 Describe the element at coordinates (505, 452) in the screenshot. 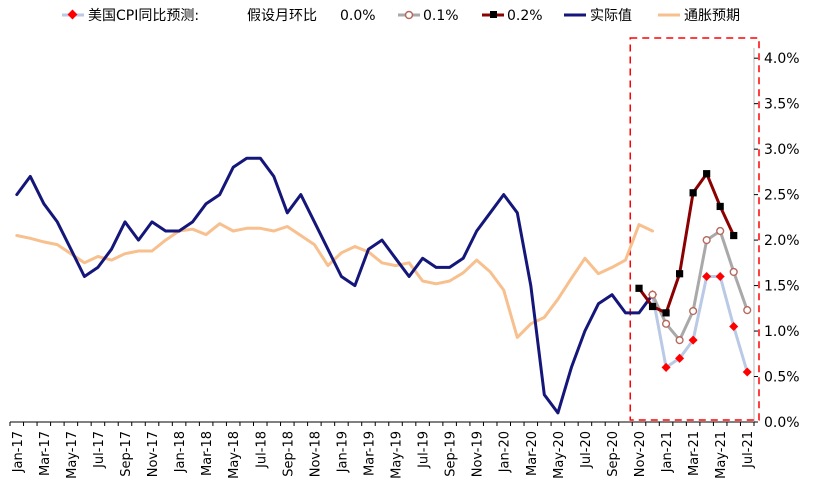

I see `x-tick-label: Jan-20` at that location.